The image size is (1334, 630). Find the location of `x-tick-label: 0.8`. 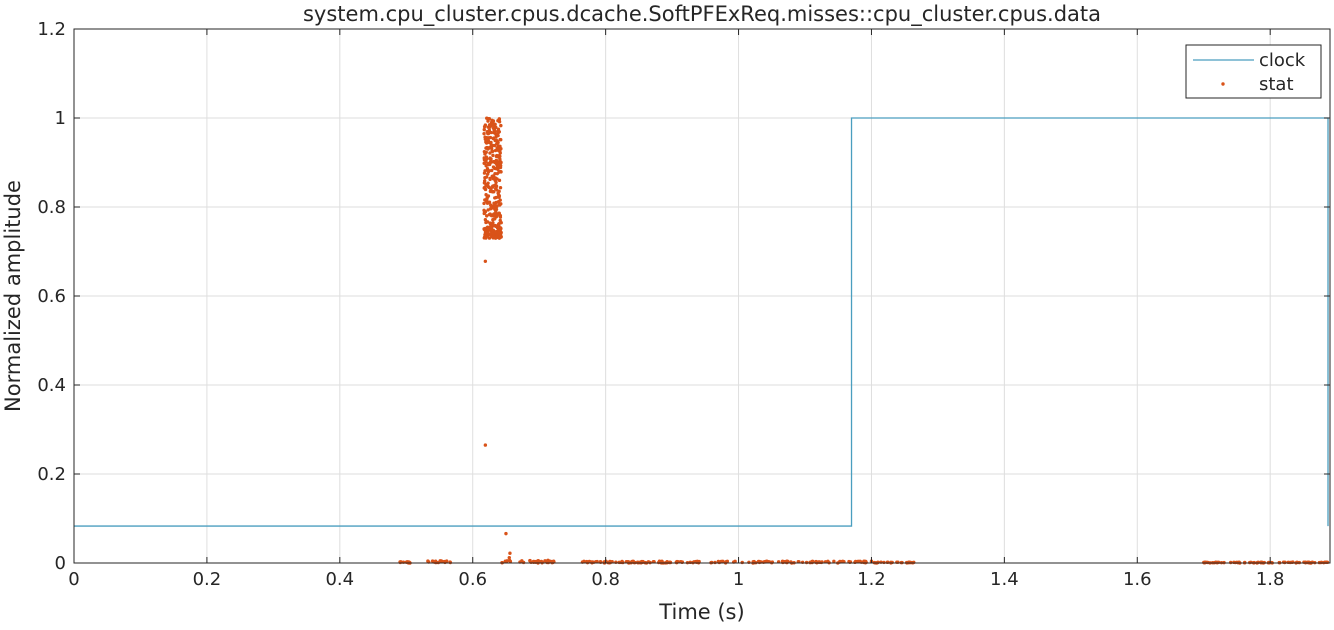

x-tick-label: 0.8 is located at coordinates (605, 579).